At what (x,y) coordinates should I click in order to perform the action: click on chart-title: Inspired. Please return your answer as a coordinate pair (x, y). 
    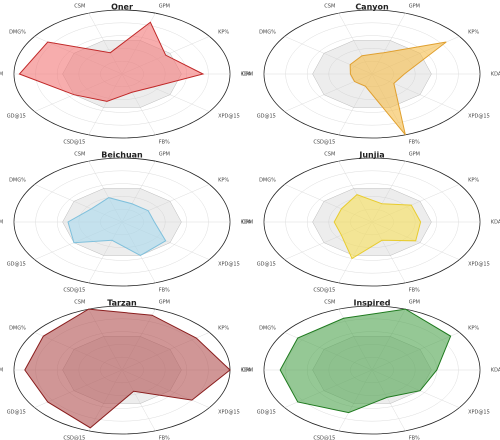
    Looking at the image, I should click on (372, 303).